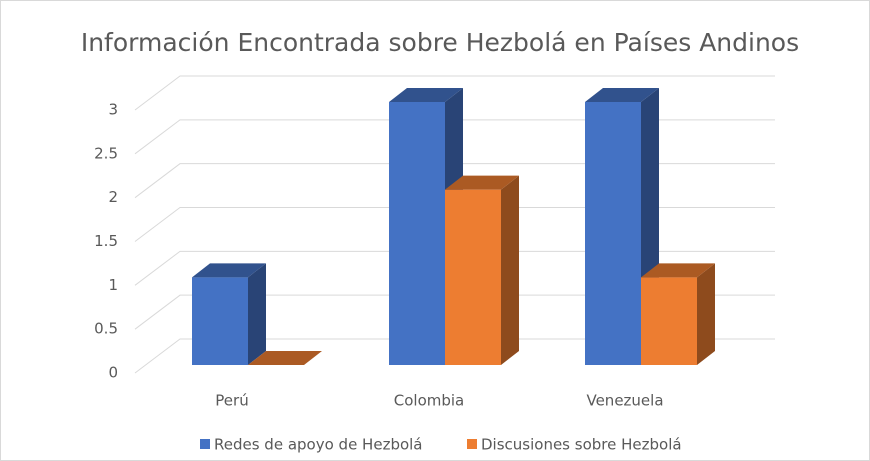  What do you see at coordinates (581, 445) in the screenshot?
I see `legend-label: Discusiones sobre Hezbolá` at bounding box center [581, 445].